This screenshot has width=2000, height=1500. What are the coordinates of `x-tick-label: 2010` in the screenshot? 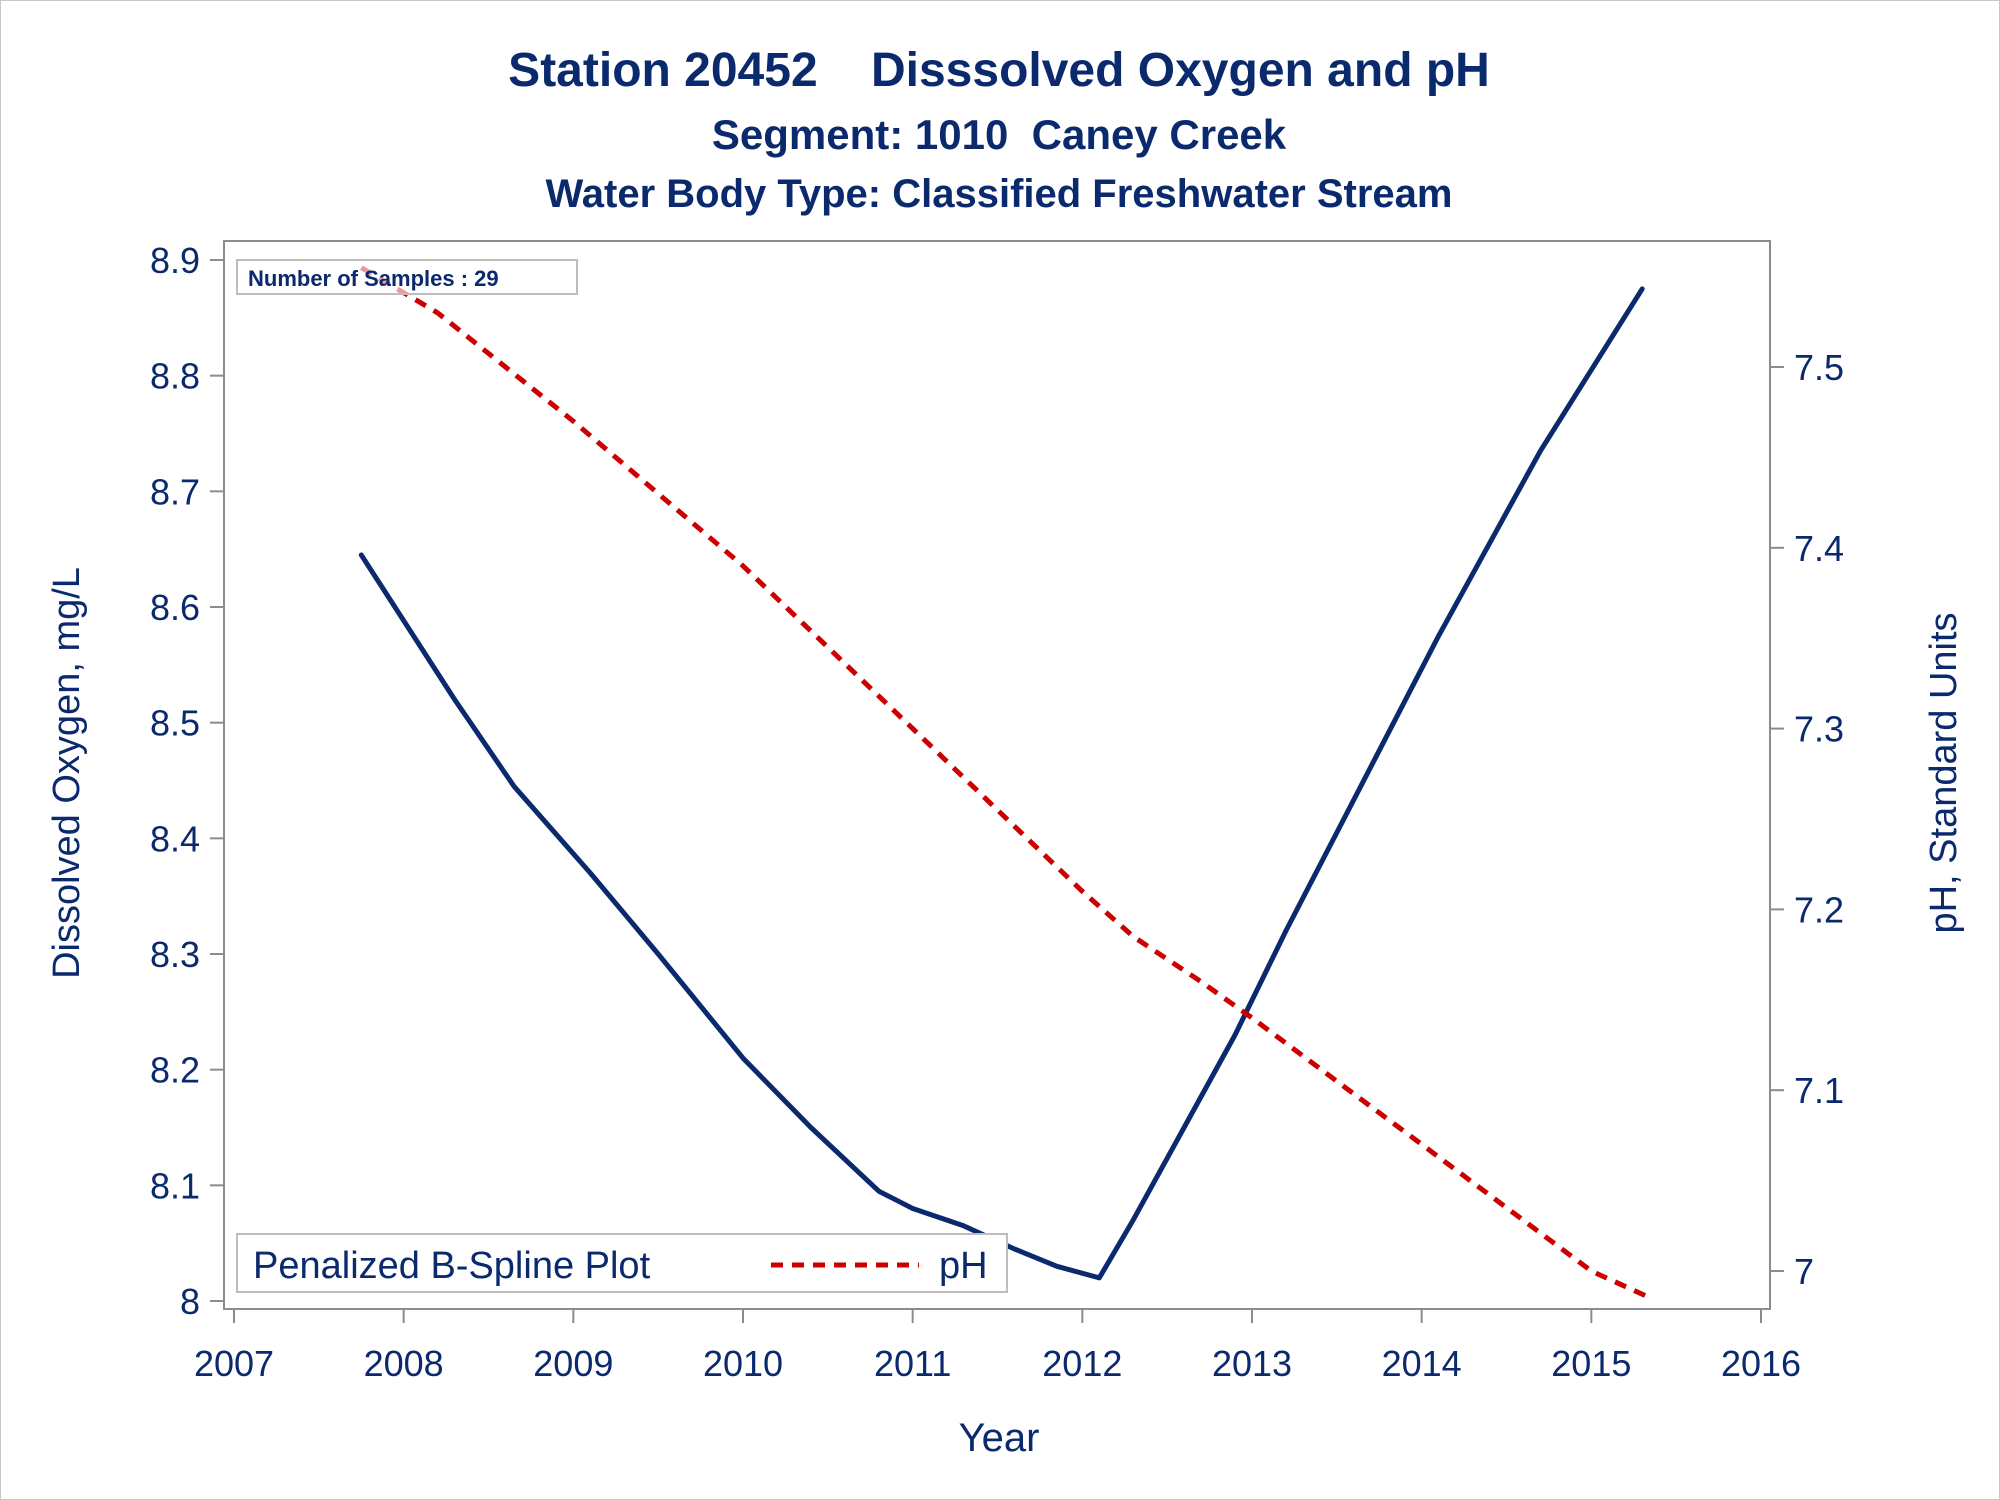 It's located at (743, 1363).